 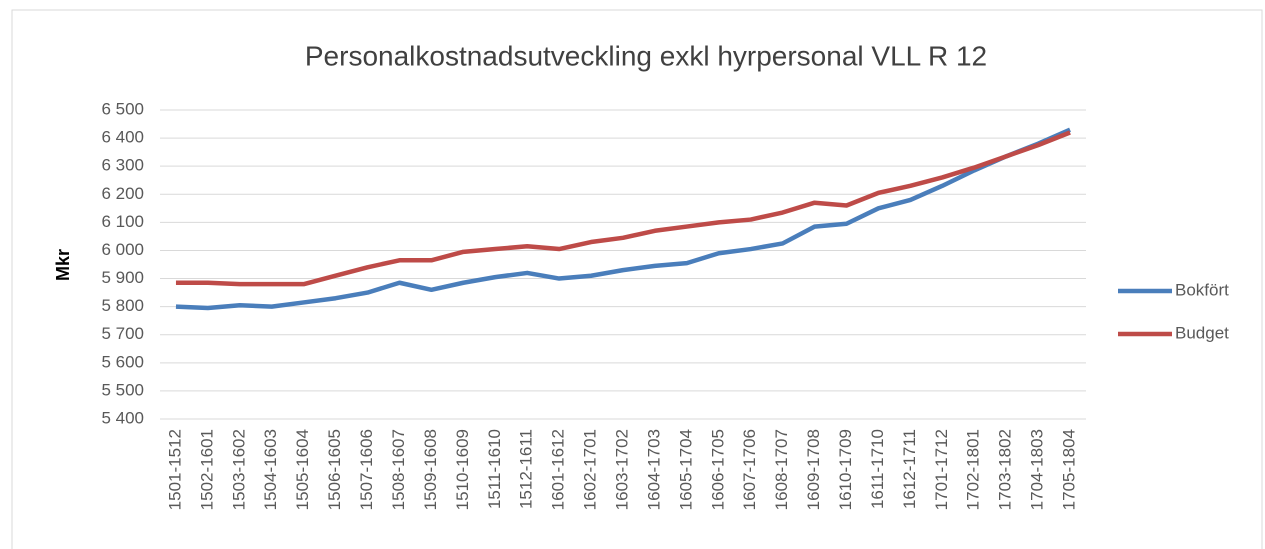 I want to click on x-tick-label: 1609-1708, so click(x=813, y=469).